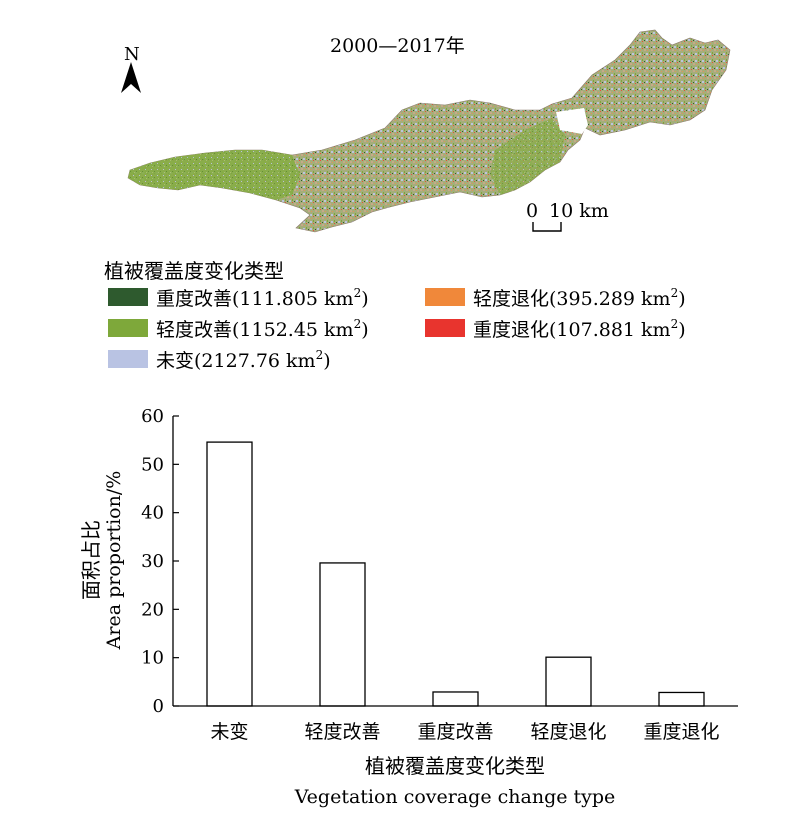 The width and height of the screenshot is (800, 837). Describe the element at coordinates (293, 330) in the screenshot. I see `legend-label-area: (1152.45 km` at that location.